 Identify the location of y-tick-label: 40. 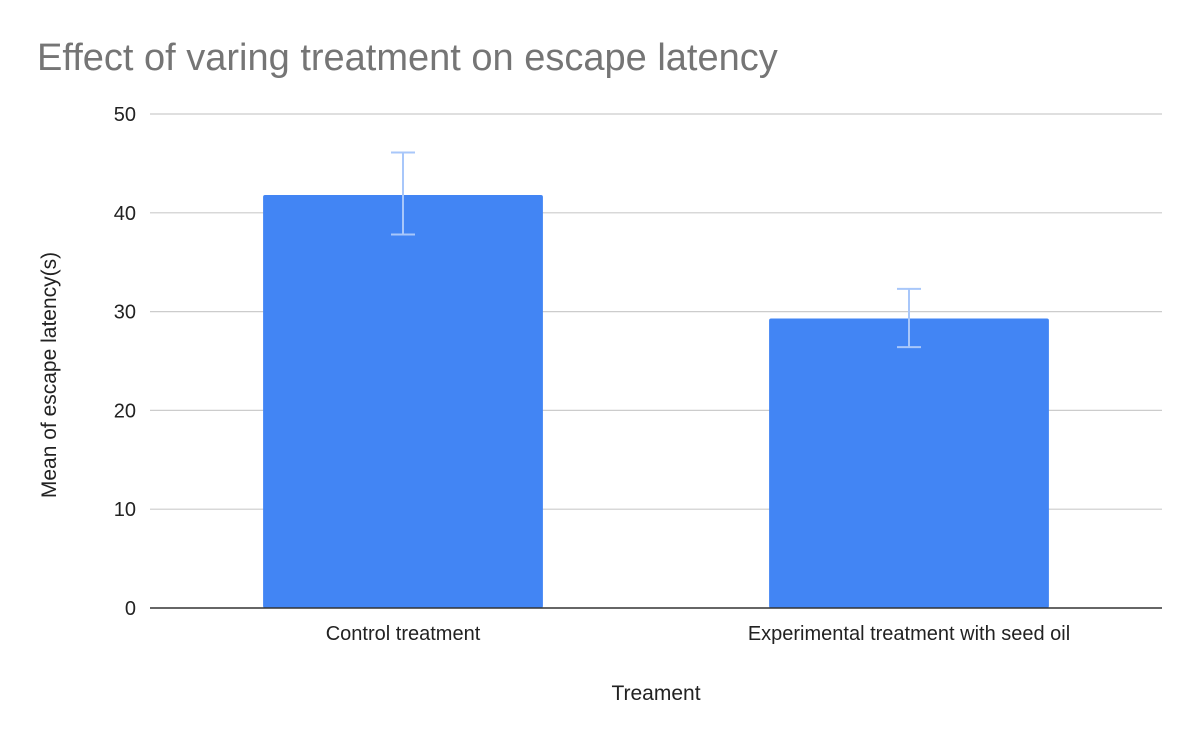
(125, 214).